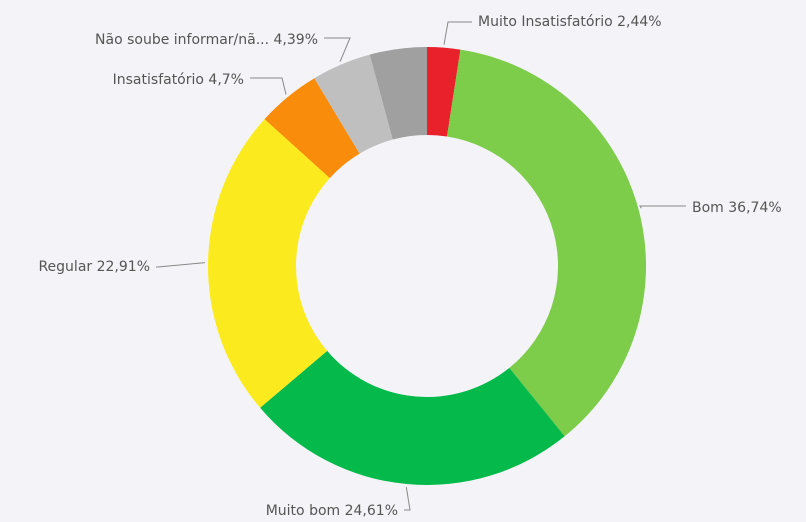 The height and width of the screenshot is (522, 806). I want to click on data-label: Muito bom 24,61%, so click(332, 511).